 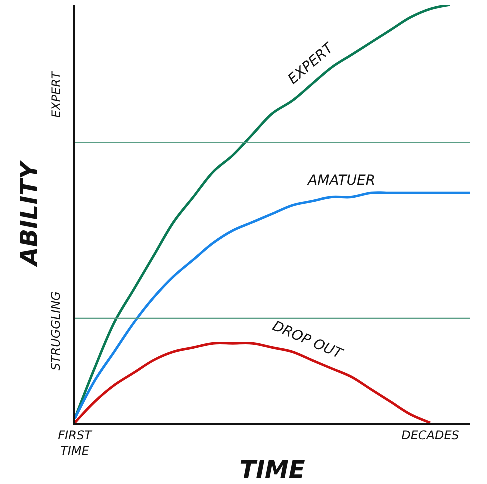 What do you see at coordinates (57, 94) in the screenshot?
I see `text: EXPERT` at bounding box center [57, 94].